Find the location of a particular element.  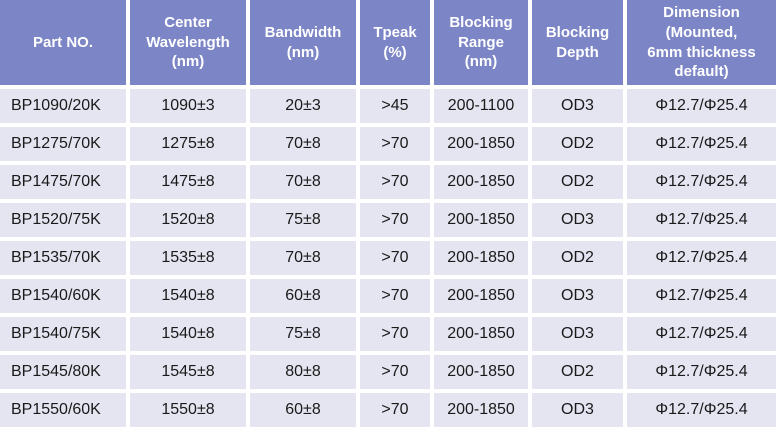

cell-part-no: BP1275/70K is located at coordinates (63, 144).